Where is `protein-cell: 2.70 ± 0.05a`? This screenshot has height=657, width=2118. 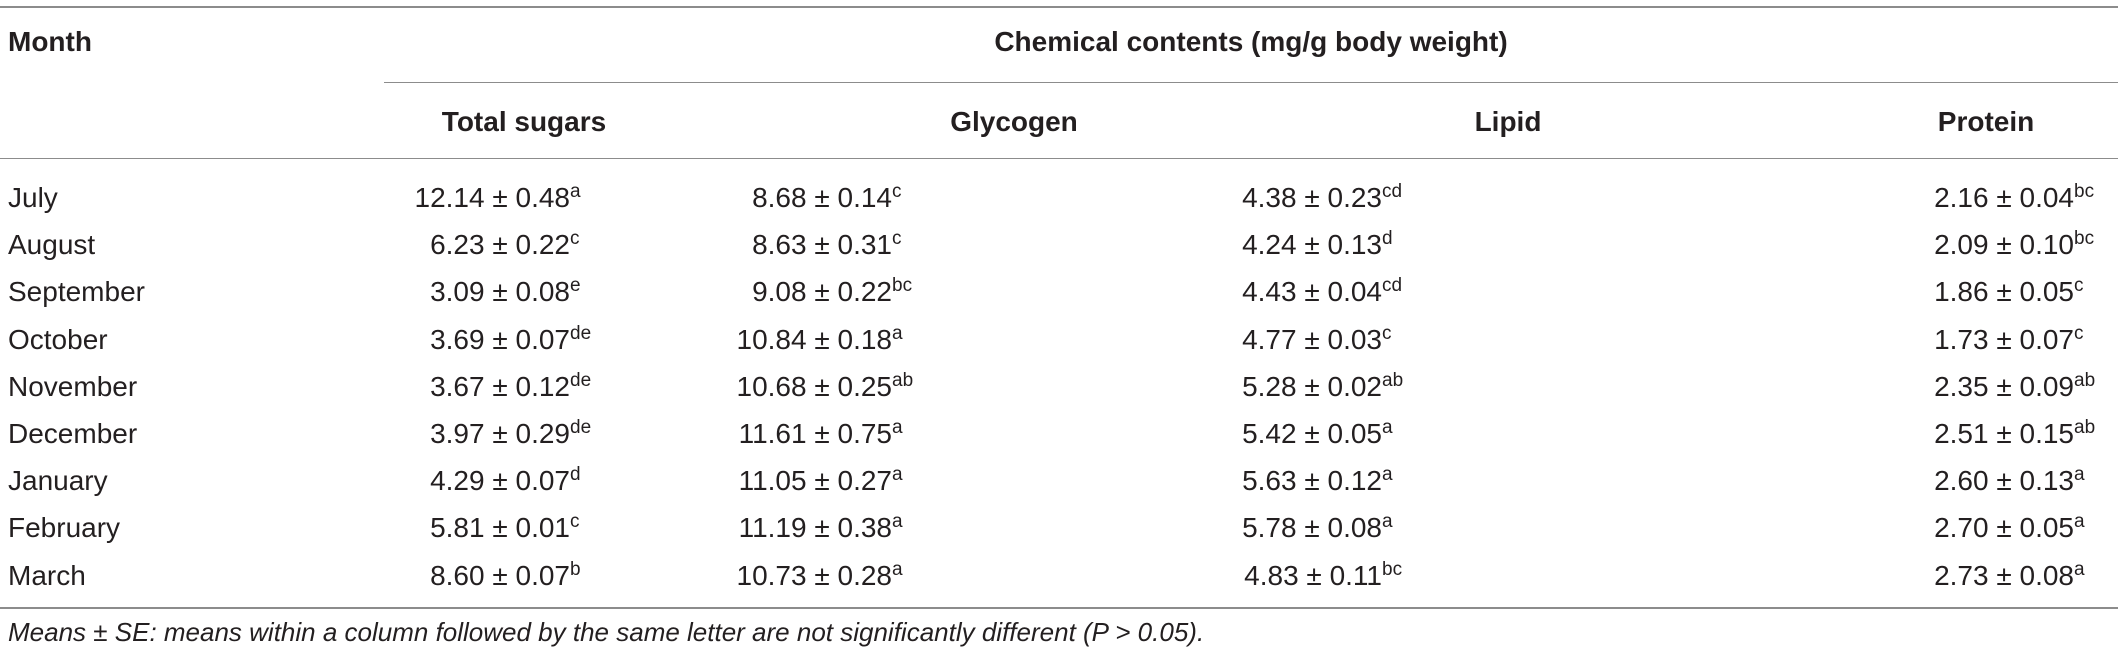 protein-cell: 2.70 ± 0.05a is located at coordinates (1869, 527).